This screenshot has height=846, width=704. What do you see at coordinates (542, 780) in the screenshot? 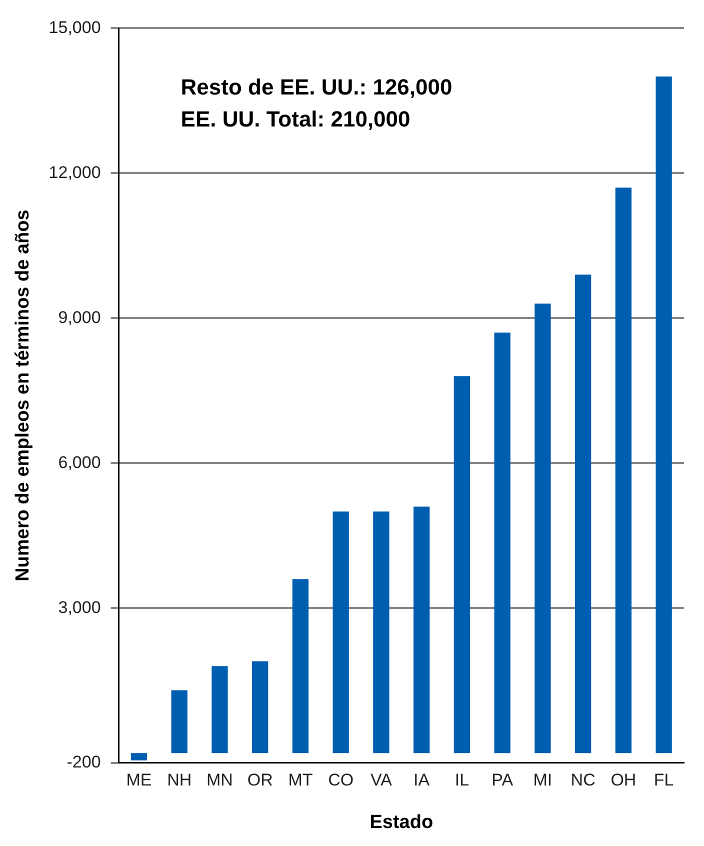
I see `x-tick-label: MI` at bounding box center [542, 780].